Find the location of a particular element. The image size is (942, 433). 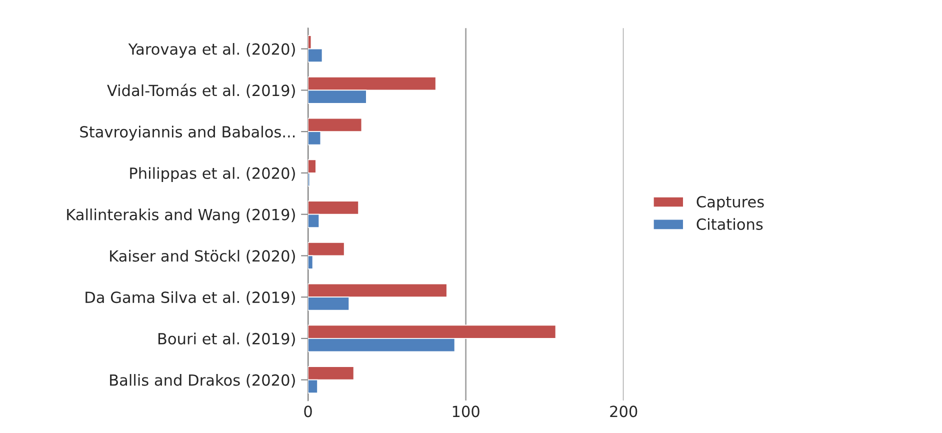

legend-label: Captures is located at coordinates (730, 203).